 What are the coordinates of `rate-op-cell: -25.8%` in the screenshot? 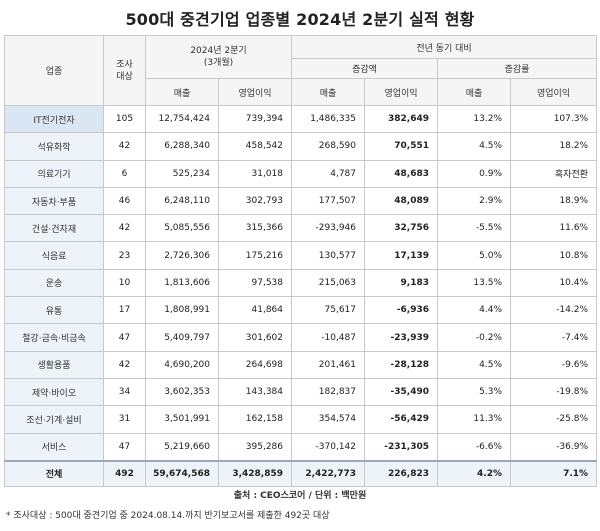 It's located at (553, 419).